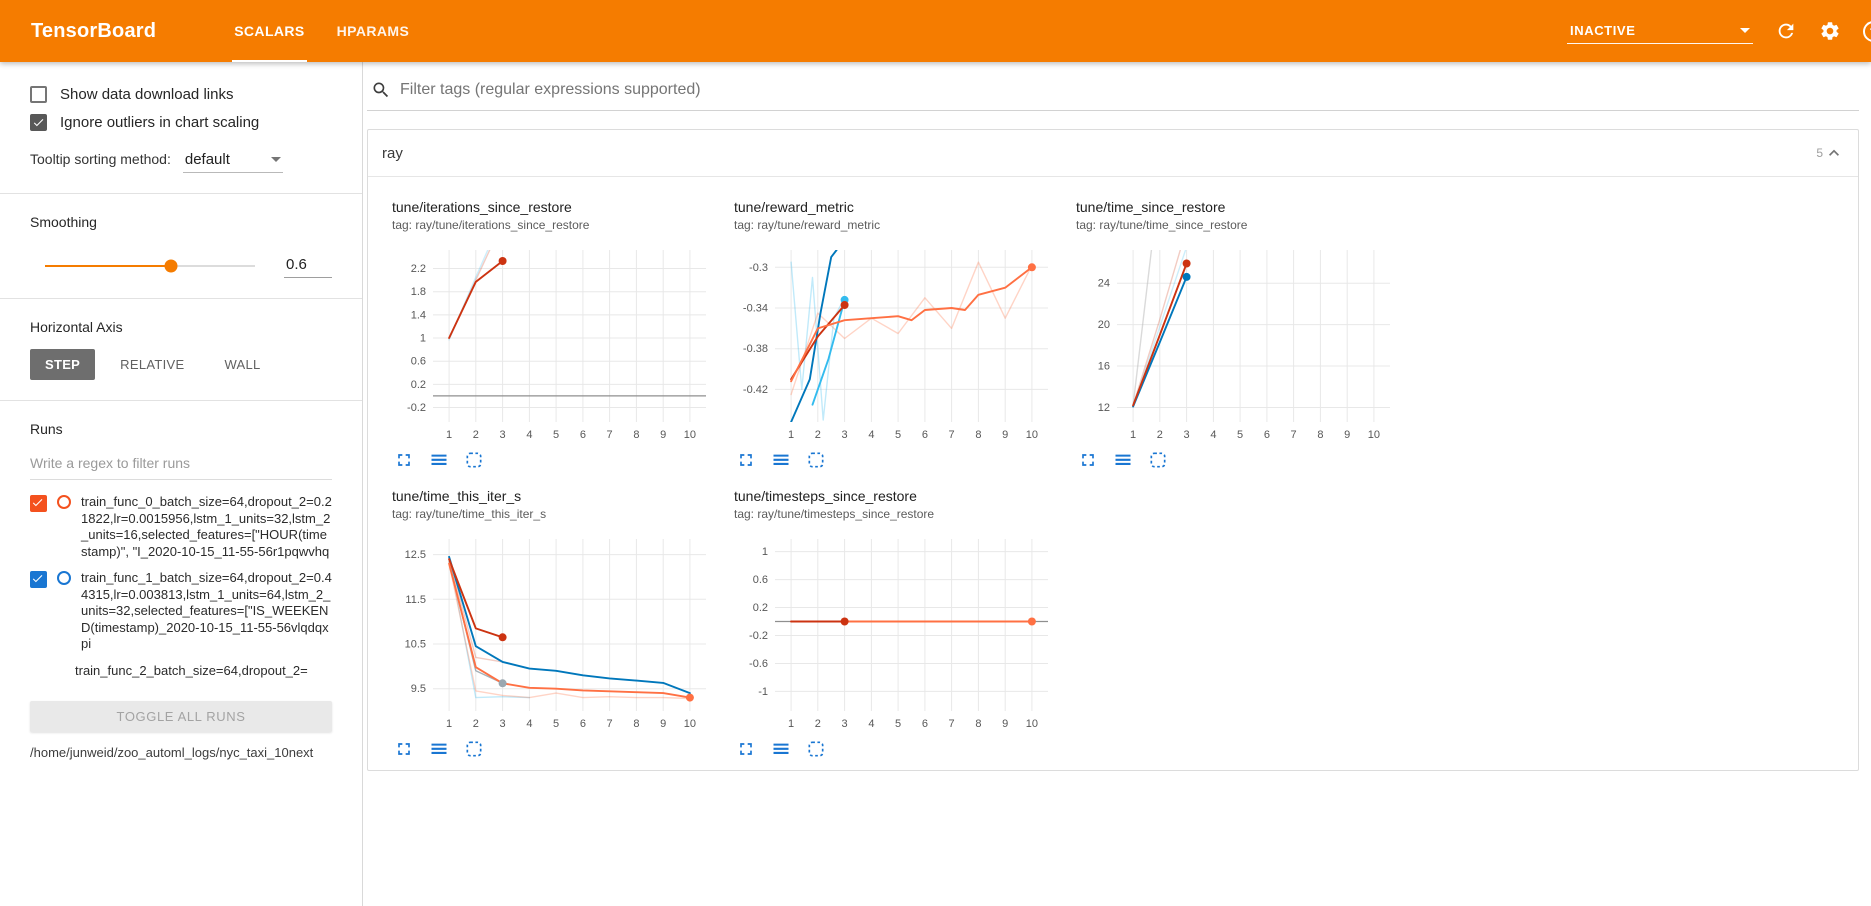 Image resolution: width=1871 pixels, height=906 pixels. Describe the element at coordinates (1867, 31) in the screenshot. I see `help-icon: ?` at that location.